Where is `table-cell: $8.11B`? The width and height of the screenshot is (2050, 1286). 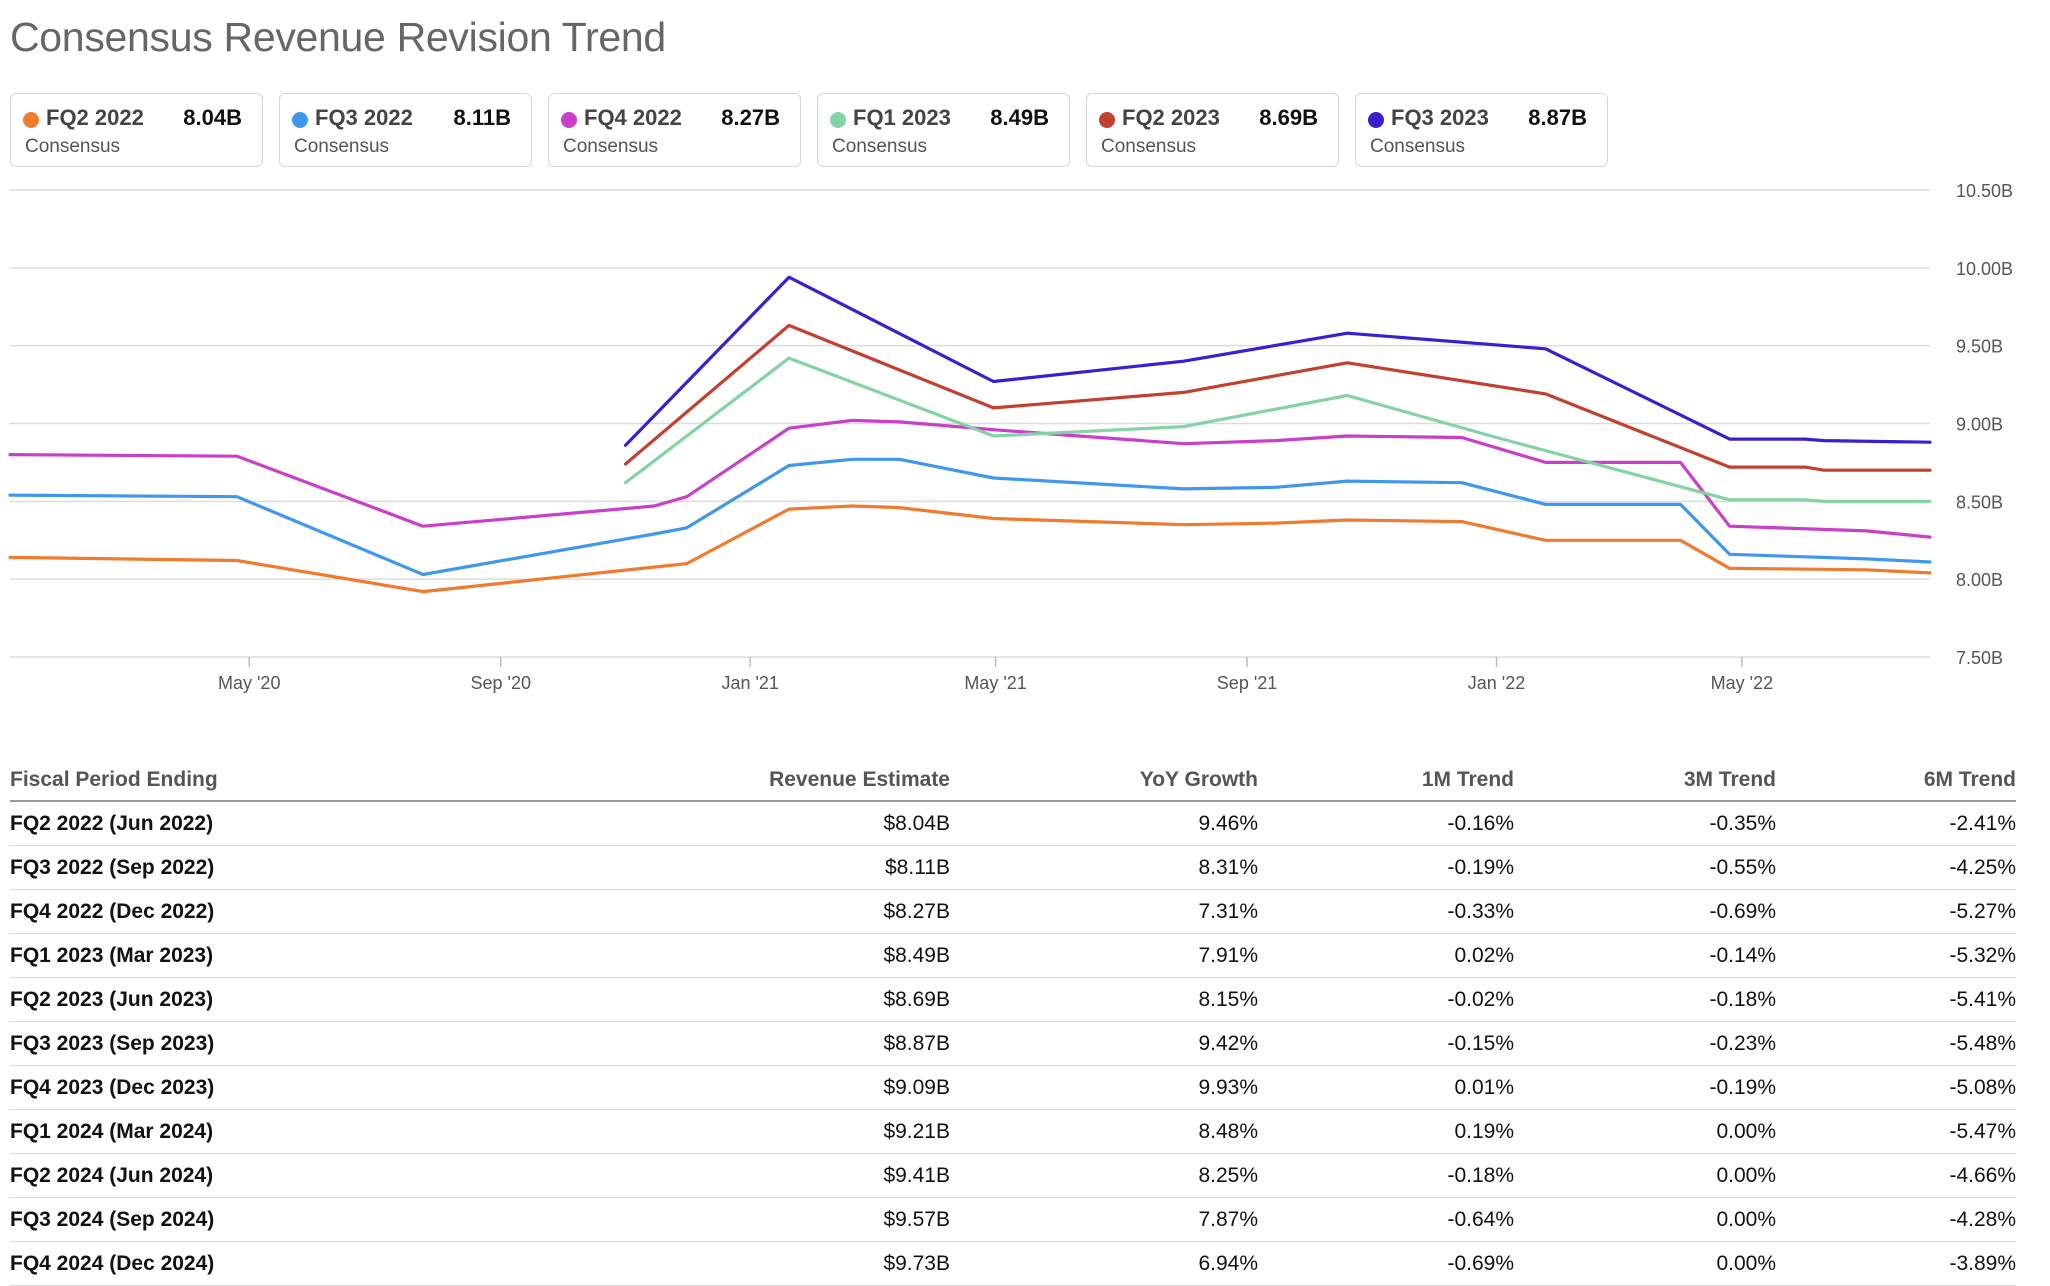
table-cell: $8.11B is located at coordinates (600, 867).